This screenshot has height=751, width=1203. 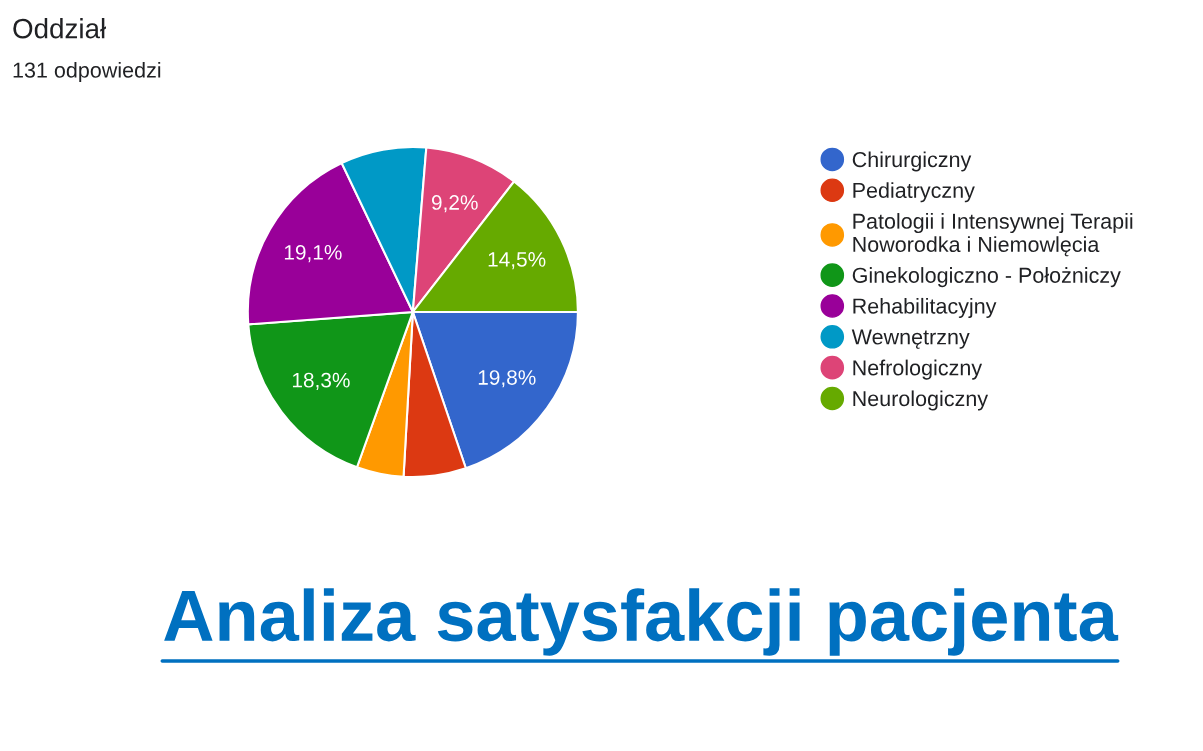 What do you see at coordinates (313, 253) in the screenshot?
I see `data-label: 19,1%` at bounding box center [313, 253].